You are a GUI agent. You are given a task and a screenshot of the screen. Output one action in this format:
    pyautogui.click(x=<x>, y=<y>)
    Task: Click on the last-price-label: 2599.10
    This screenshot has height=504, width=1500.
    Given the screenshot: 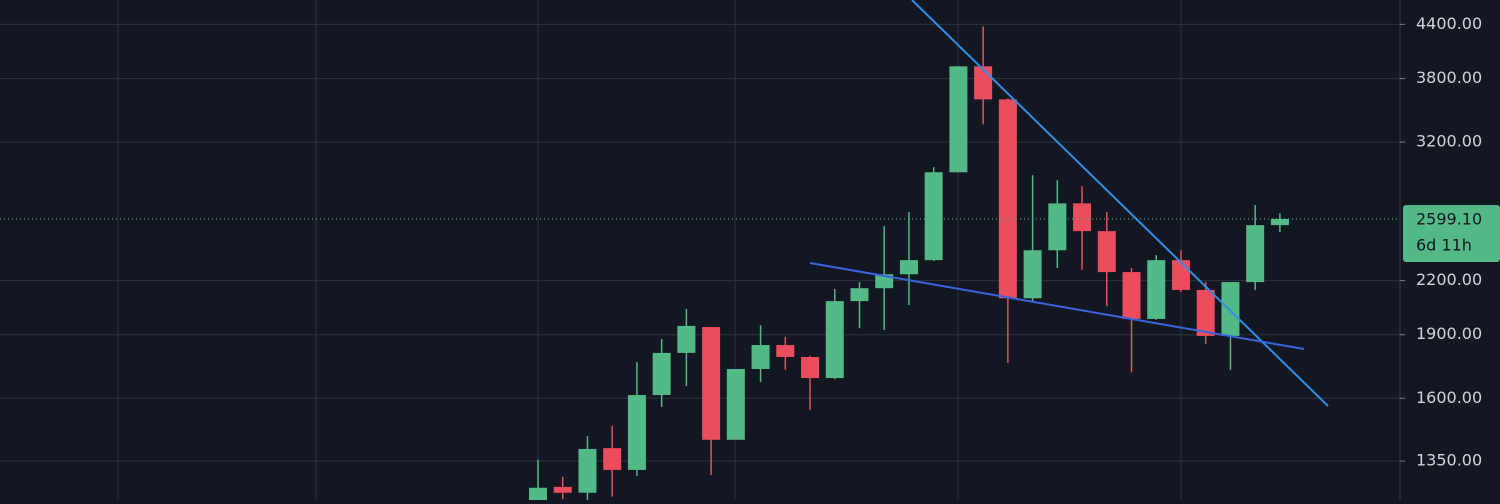 What is the action you would take?
    pyautogui.click(x=1449, y=218)
    